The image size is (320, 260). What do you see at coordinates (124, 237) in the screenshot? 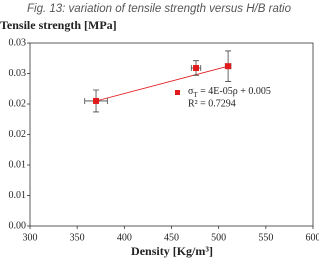
I see `x-tick-label: 400` at bounding box center [124, 237].